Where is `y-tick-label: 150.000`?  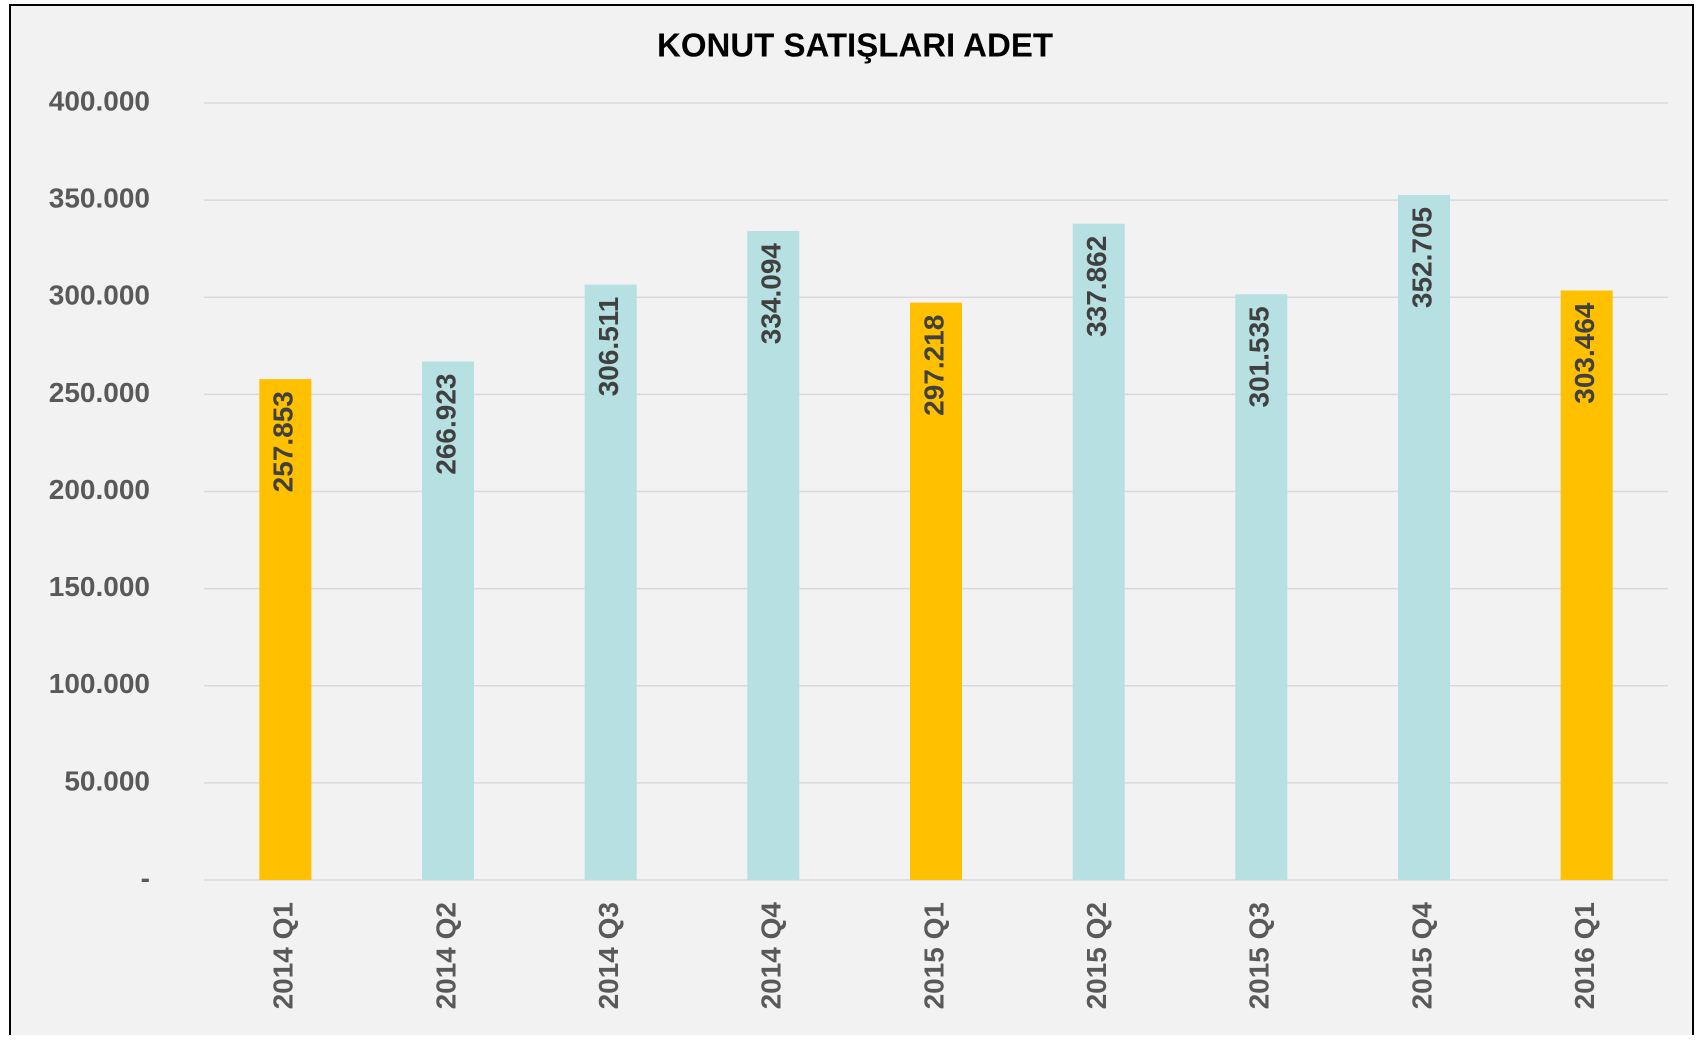
y-tick-label: 150.000 is located at coordinates (99, 586).